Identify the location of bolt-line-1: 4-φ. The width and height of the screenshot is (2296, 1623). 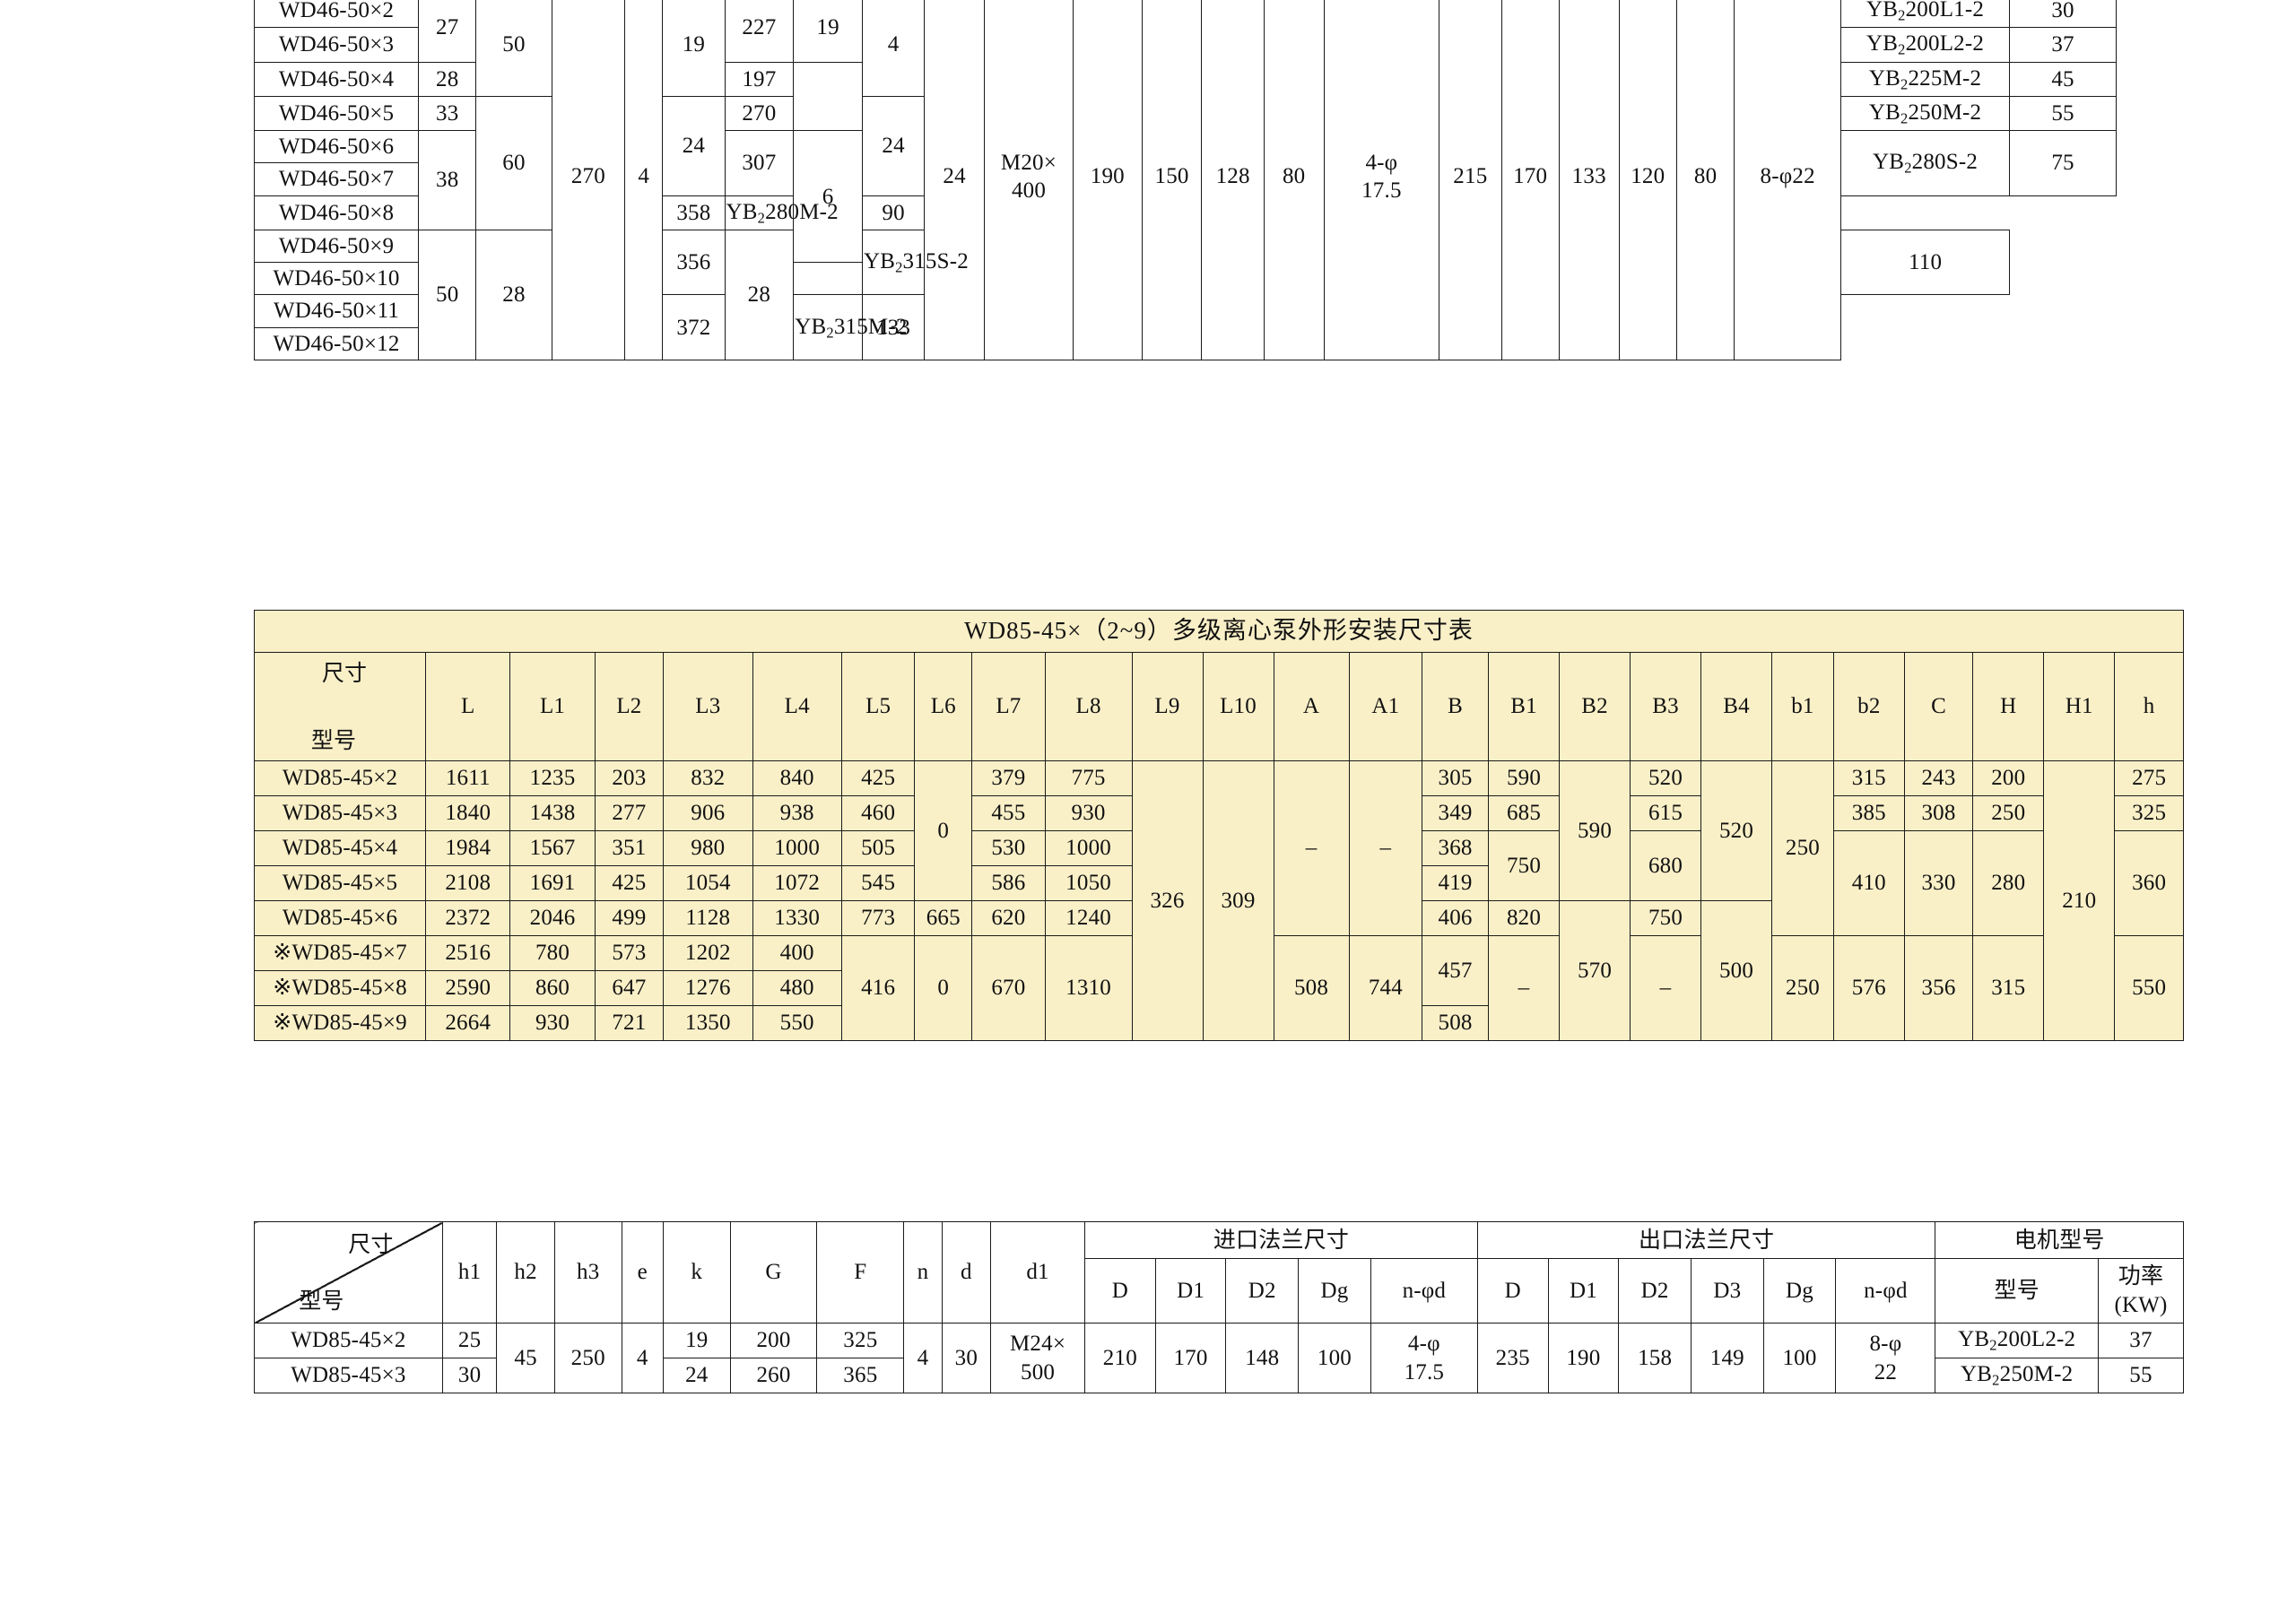
(1381, 162).